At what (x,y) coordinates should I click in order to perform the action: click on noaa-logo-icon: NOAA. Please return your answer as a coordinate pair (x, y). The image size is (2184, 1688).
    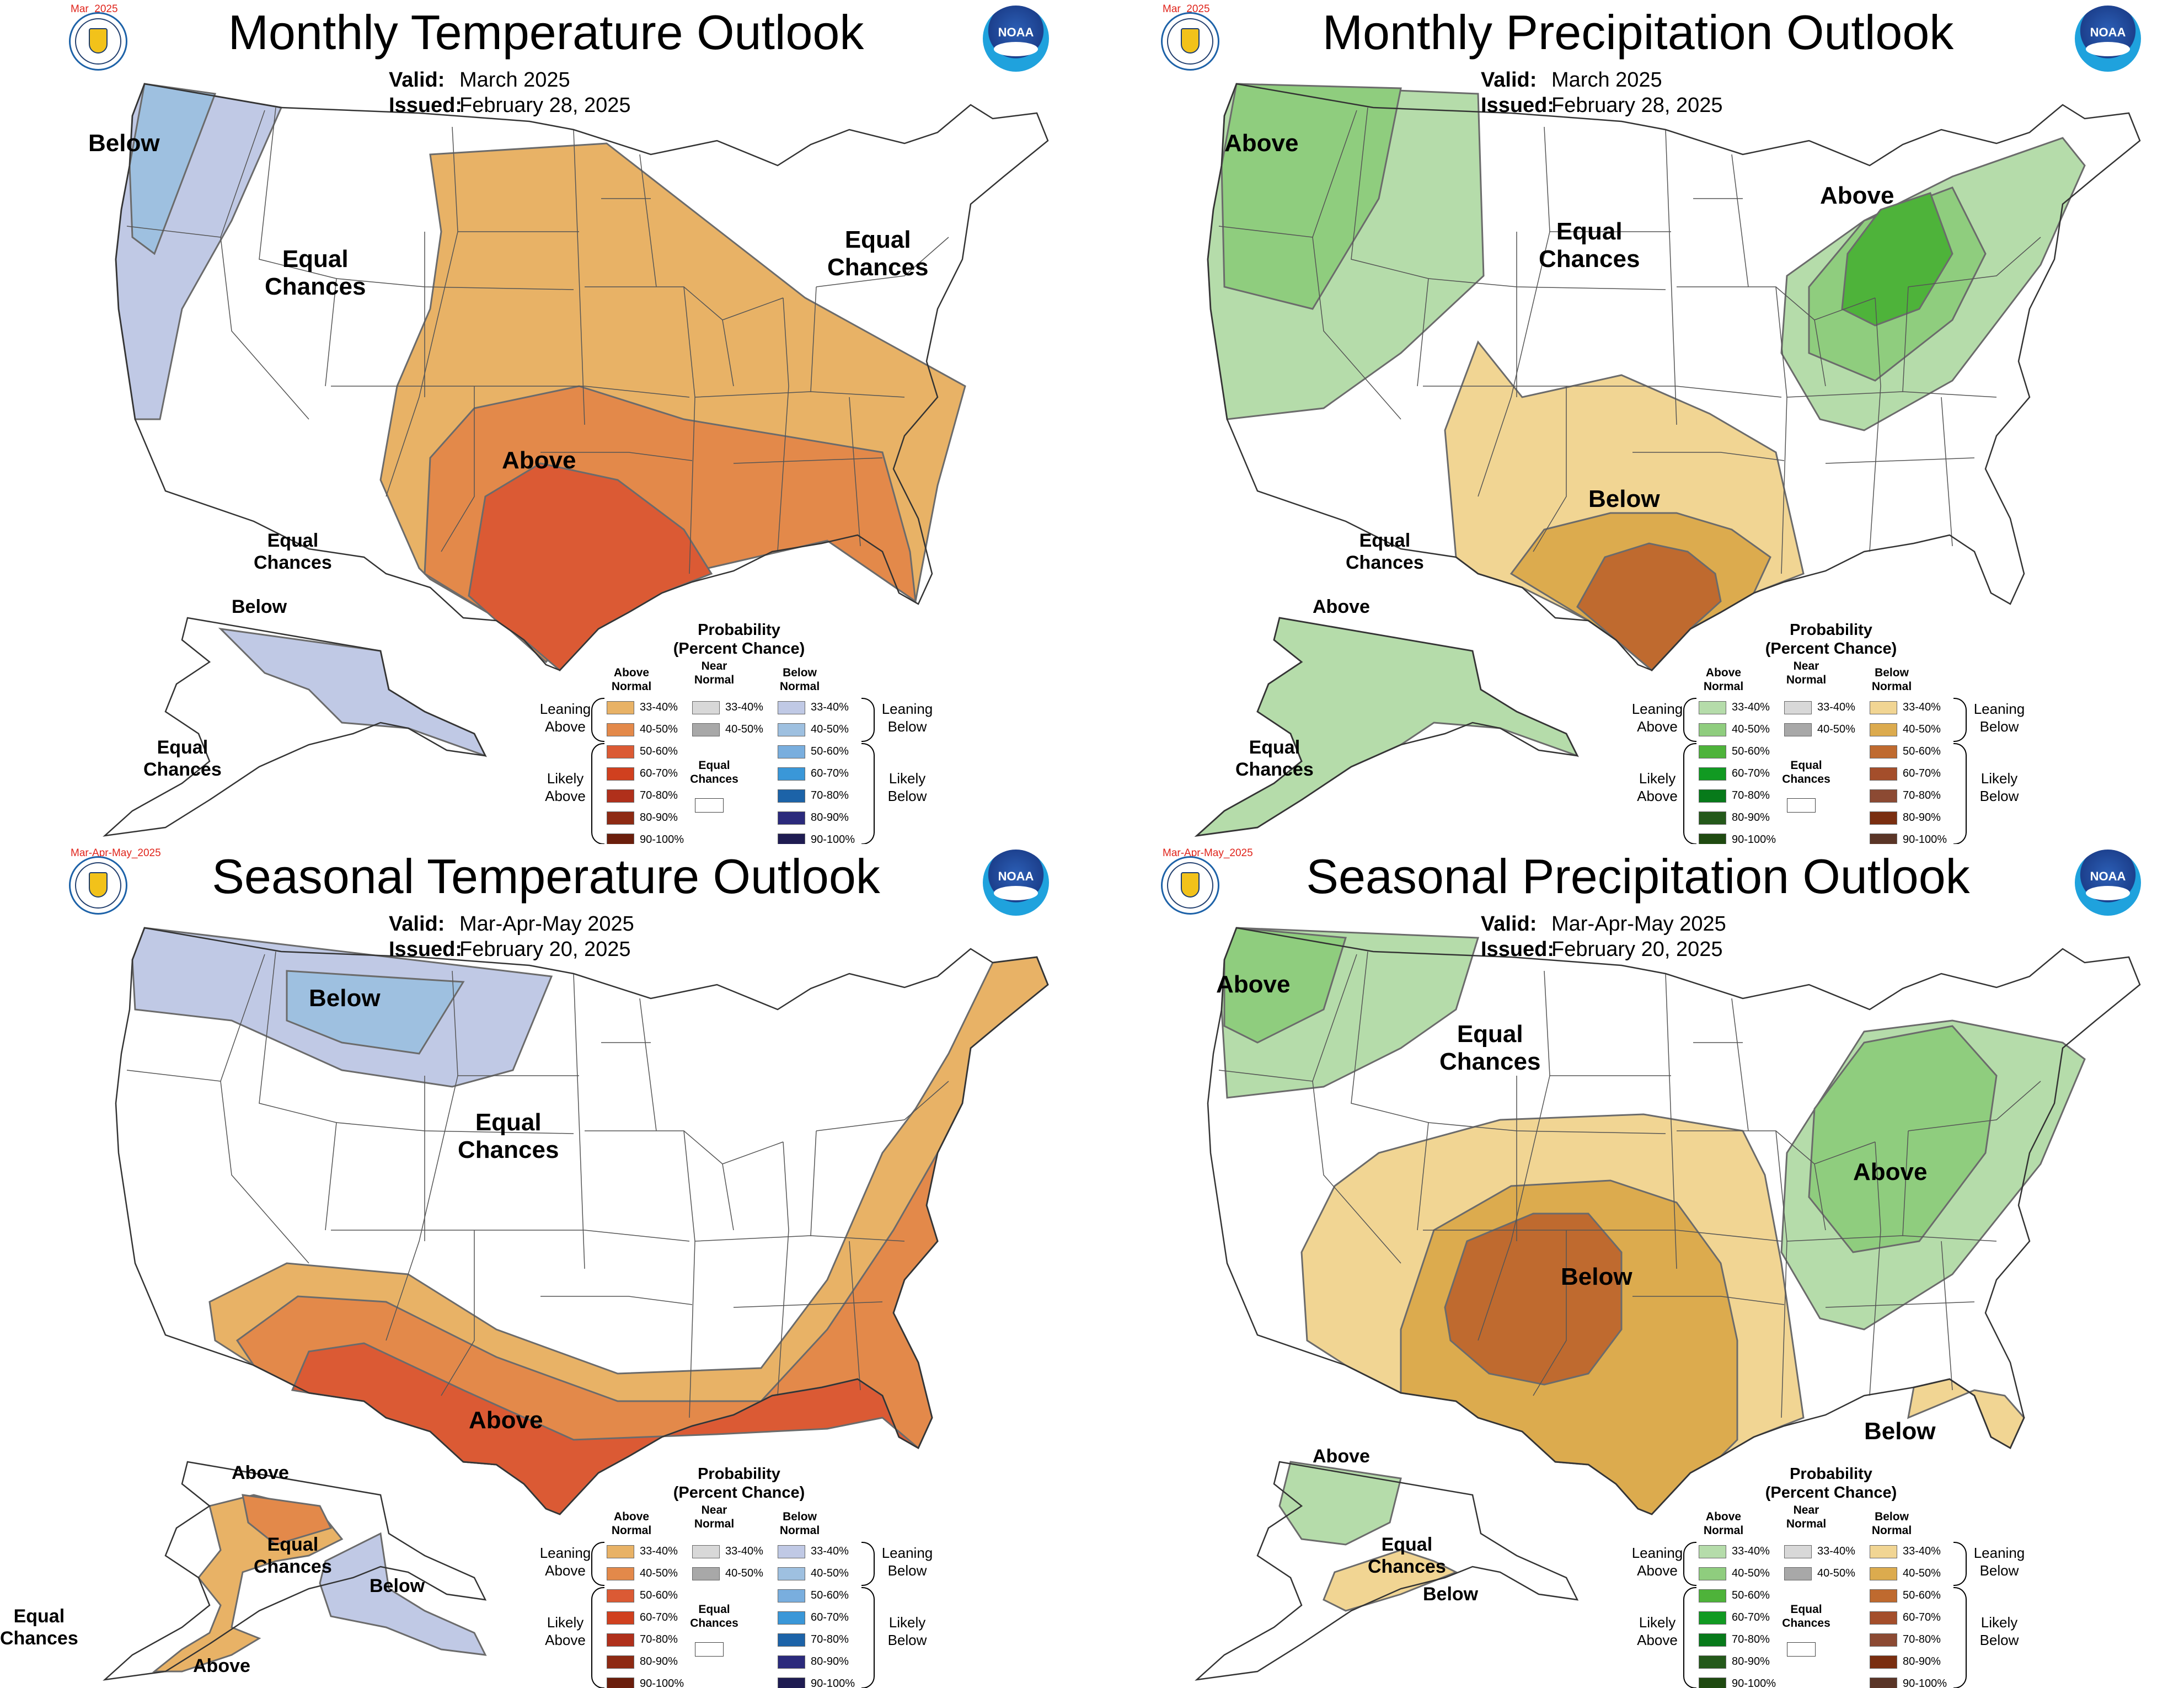
    Looking at the image, I should click on (1016, 39).